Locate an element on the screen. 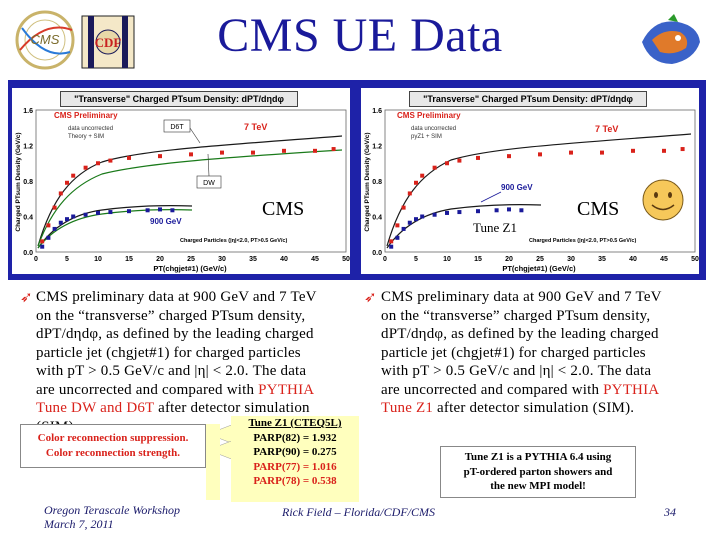  curve-7tev-dw is located at coordinates (190, 198).